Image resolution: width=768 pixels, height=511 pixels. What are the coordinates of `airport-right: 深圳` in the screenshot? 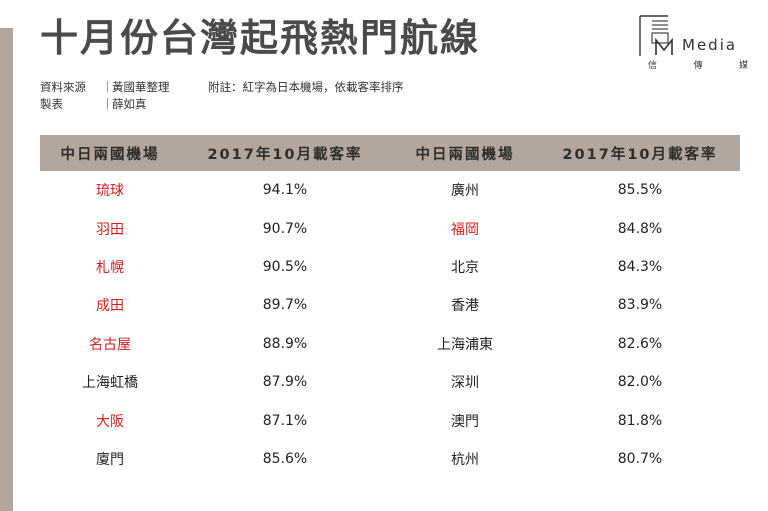 It's located at (465, 383).